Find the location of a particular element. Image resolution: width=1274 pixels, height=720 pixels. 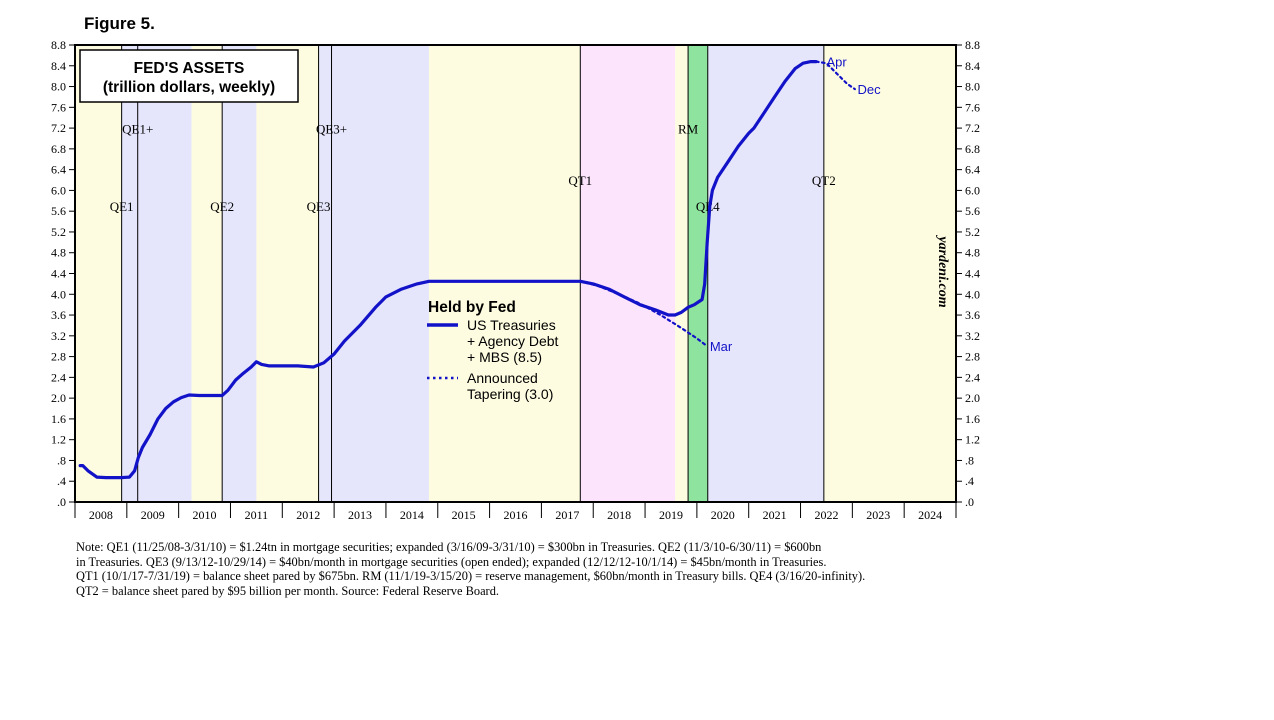

y-tick-label-left: 8.8 is located at coordinates (58, 45).